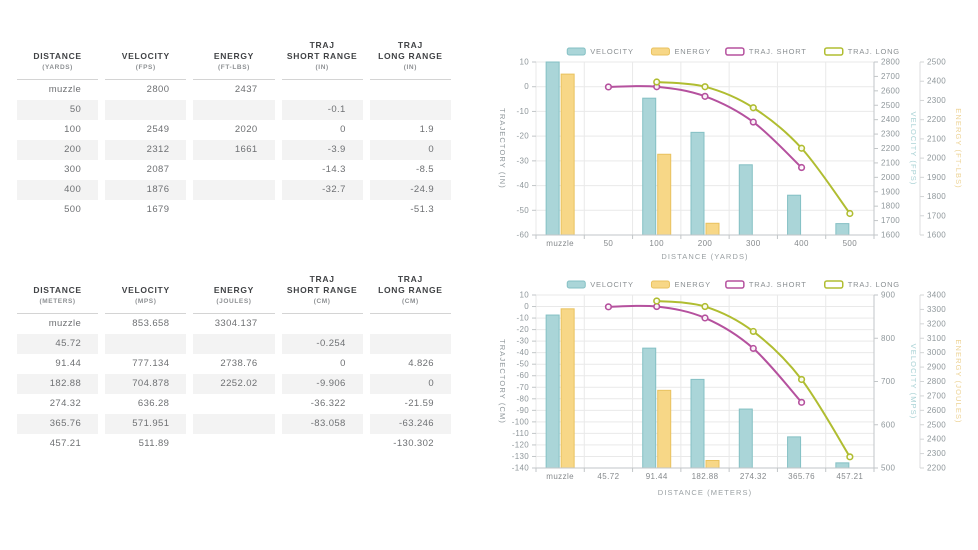 The height and width of the screenshot is (550, 978). I want to click on energy-tick-label: 1600, so click(936, 235).